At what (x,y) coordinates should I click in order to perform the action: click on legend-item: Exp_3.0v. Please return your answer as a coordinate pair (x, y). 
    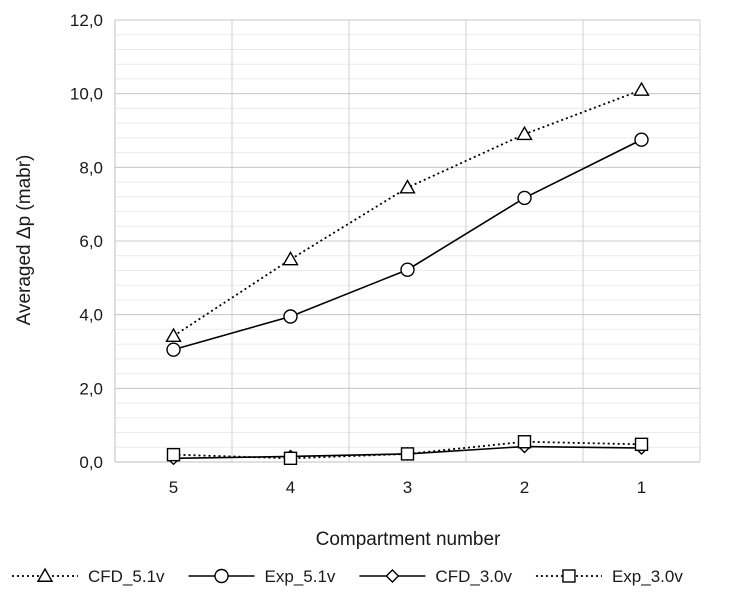
    Looking at the image, I should click on (609, 576).